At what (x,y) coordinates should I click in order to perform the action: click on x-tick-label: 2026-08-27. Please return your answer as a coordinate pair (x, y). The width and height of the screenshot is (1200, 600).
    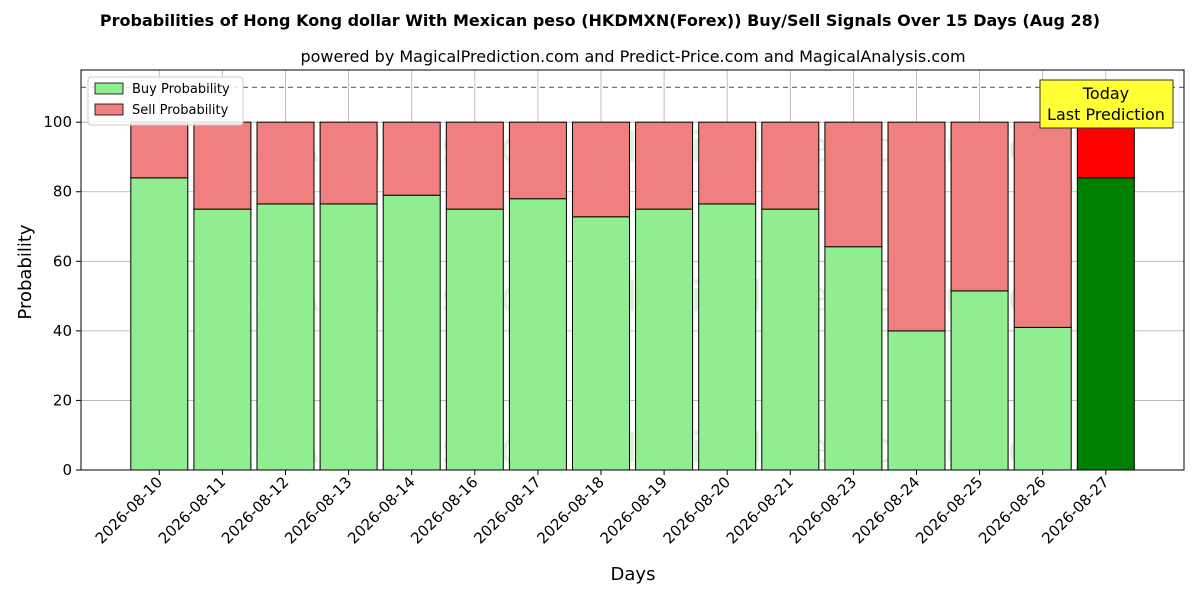
    Looking at the image, I should click on (1075, 510).